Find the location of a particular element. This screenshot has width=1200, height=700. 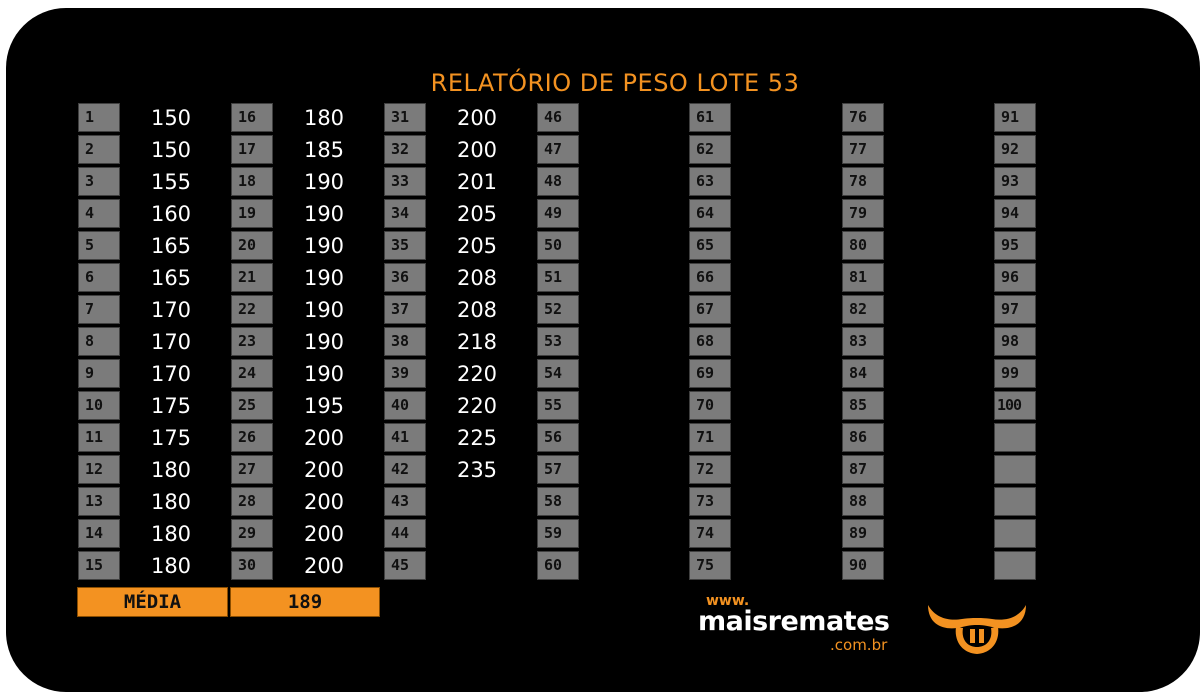

table-row: 83 is located at coordinates (917, 343).